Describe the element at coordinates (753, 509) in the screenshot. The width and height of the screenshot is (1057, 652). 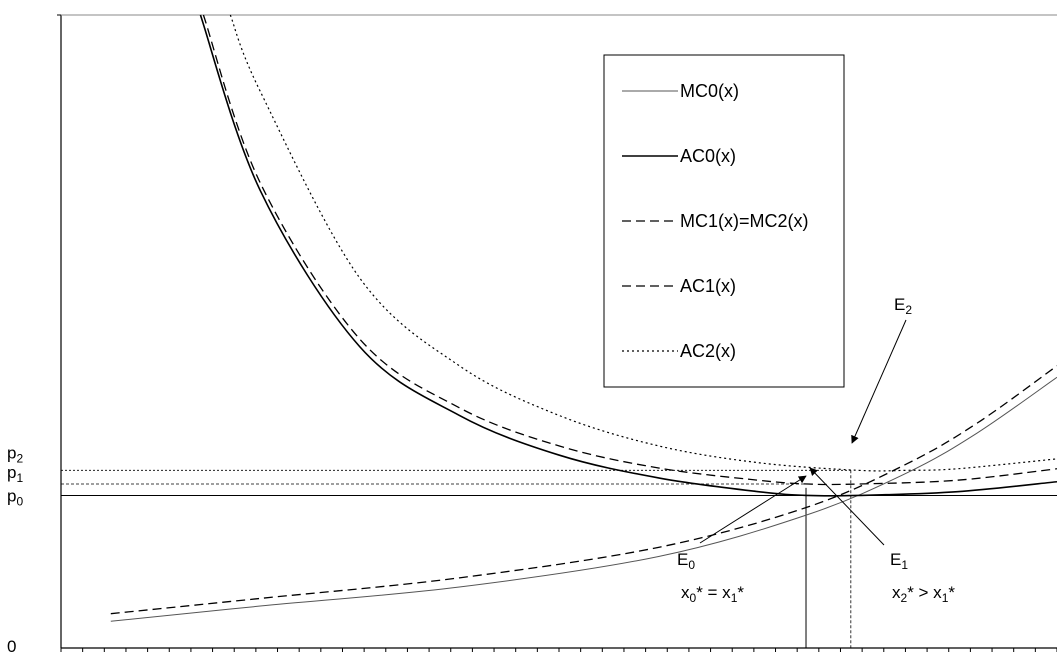
I see `arrow-e0` at that location.